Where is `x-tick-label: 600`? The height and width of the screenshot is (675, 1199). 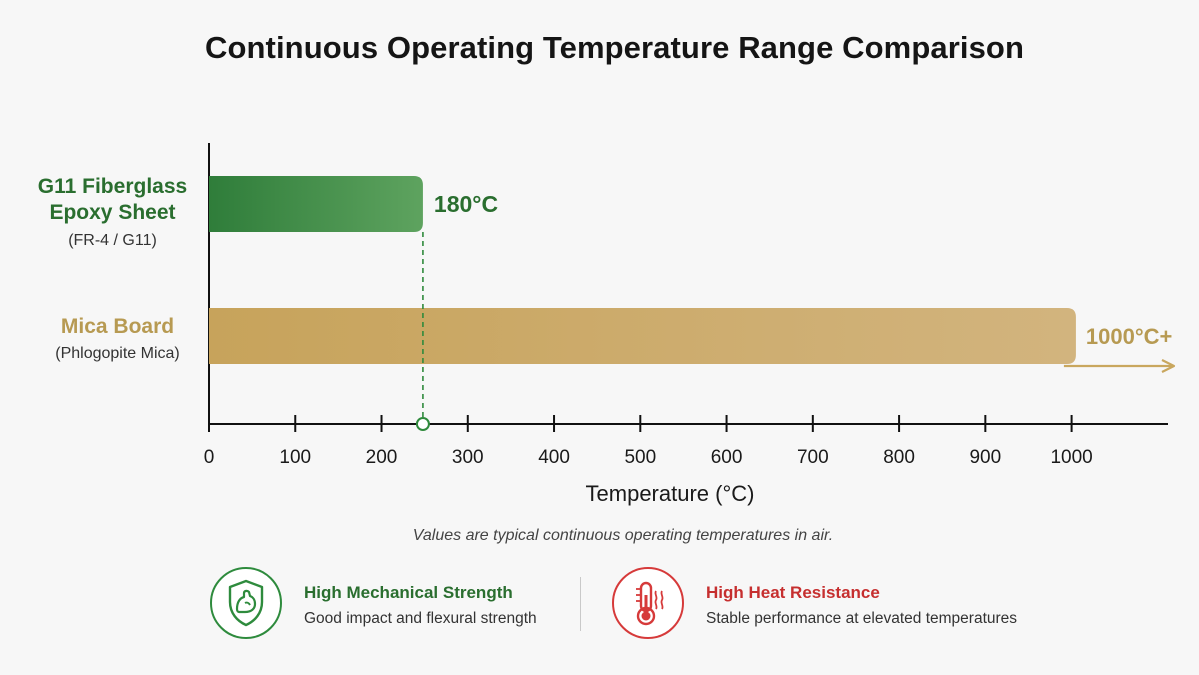
x-tick-label: 600 is located at coordinates (727, 457).